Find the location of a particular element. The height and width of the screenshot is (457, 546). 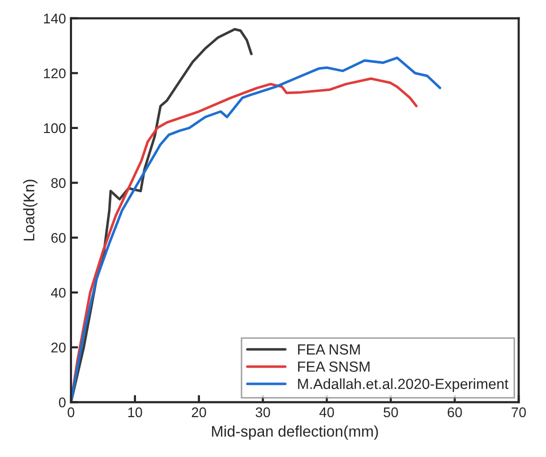

legend-label: FEA SNSM is located at coordinates (334, 367).